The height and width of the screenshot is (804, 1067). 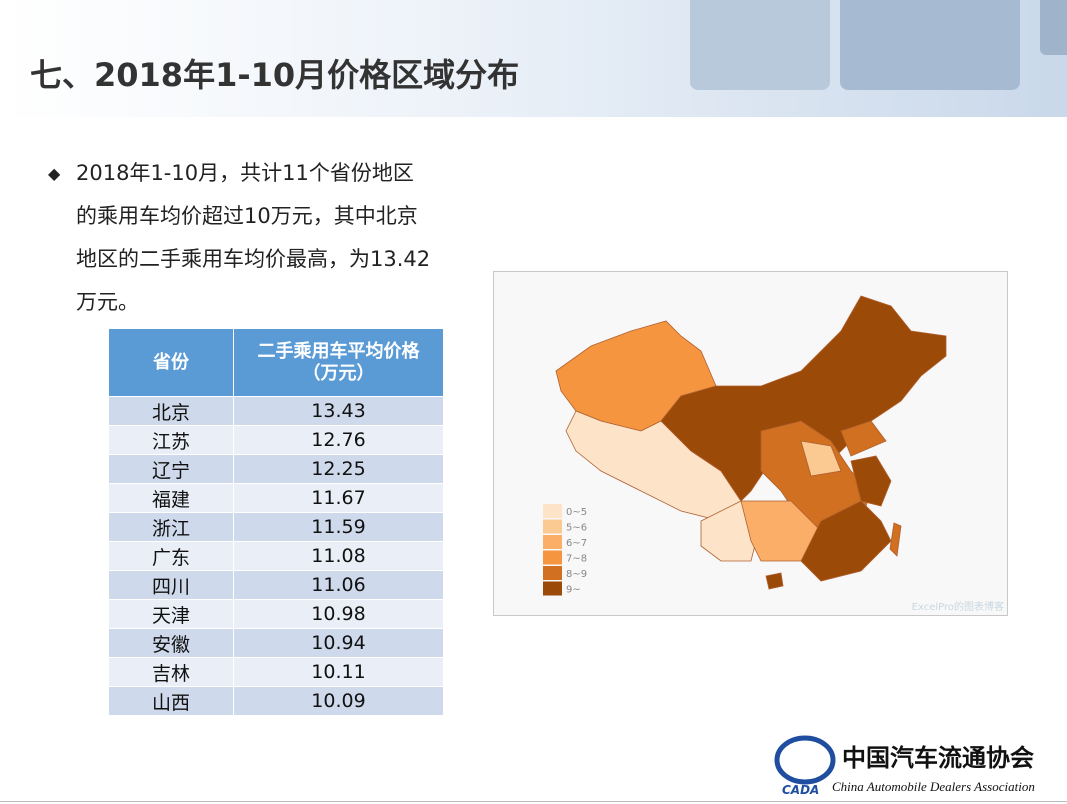 I want to click on table-row: 吉林 10.11, so click(x=276, y=672).